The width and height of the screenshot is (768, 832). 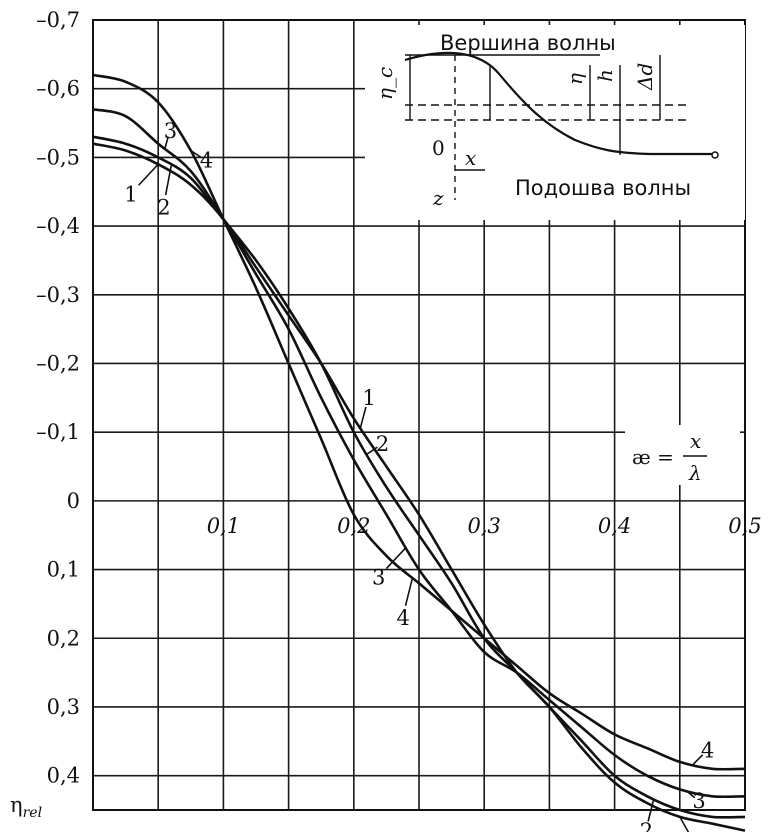 I want to click on x-tick-label: 0,5, so click(x=744, y=526).